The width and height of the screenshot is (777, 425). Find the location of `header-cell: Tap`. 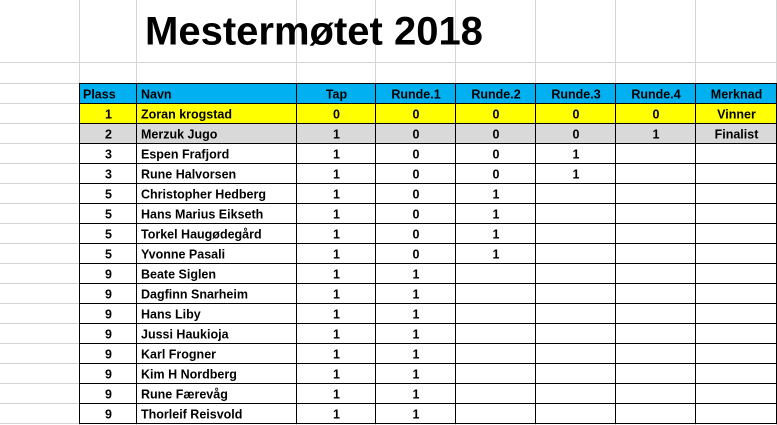

header-cell: Tap is located at coordinates (337, 94).